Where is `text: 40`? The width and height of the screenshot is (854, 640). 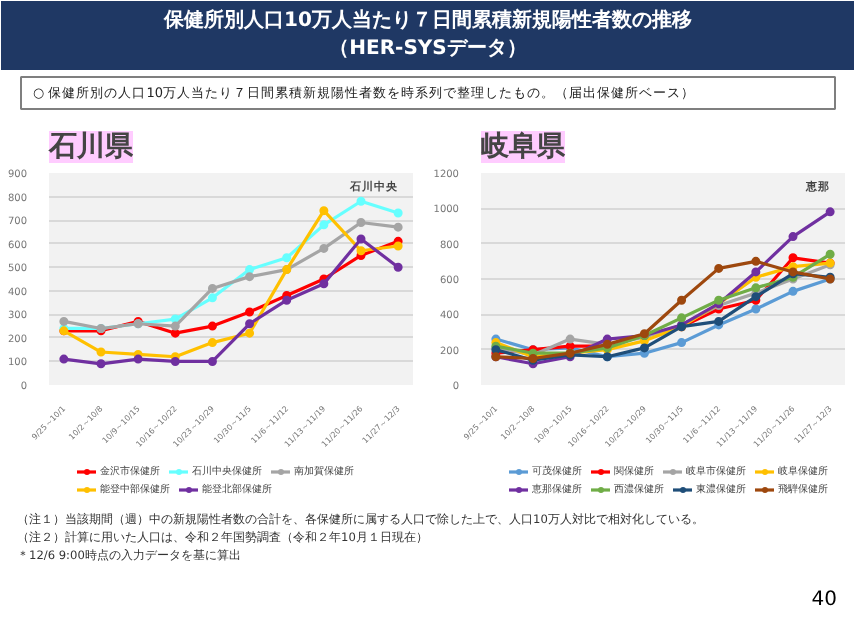
text: 40 is located at coordinates (824, 600).